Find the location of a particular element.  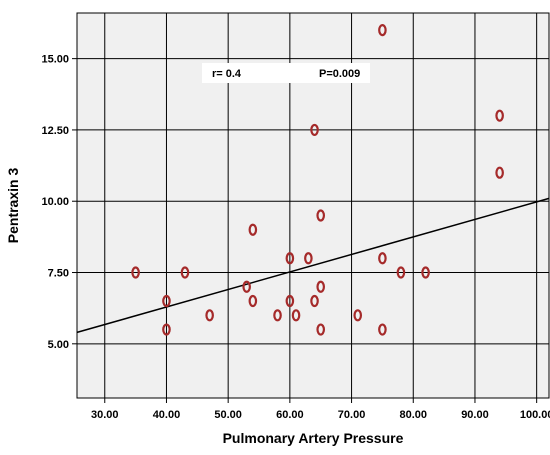

y-axis-tick-labels: 5.00 7.50 10.00 12.50 15.00 is located at coordinates (55, 202).